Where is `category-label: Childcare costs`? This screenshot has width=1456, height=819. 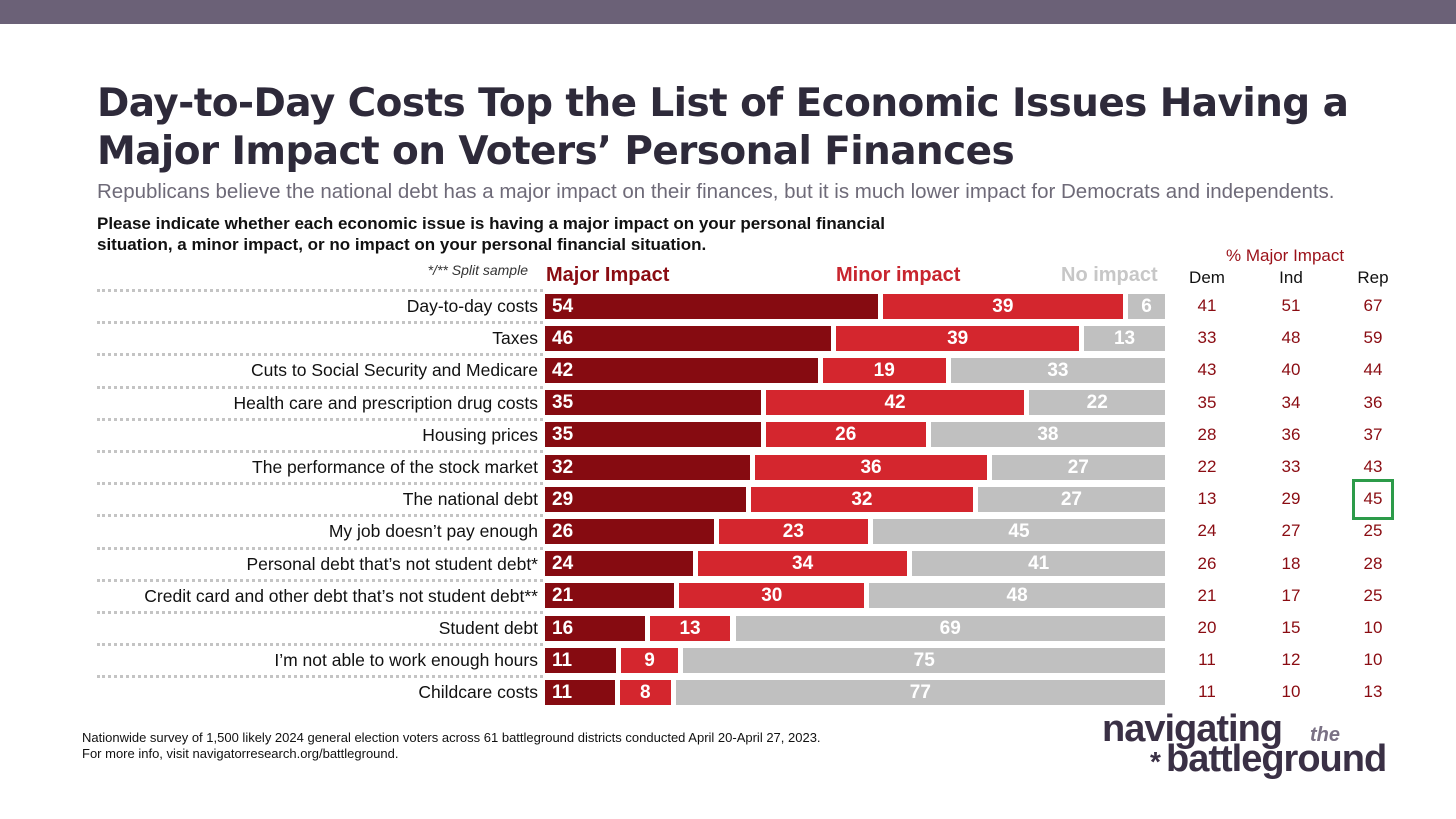 category-label: Childcare costs is located at coordinates (478, 692).